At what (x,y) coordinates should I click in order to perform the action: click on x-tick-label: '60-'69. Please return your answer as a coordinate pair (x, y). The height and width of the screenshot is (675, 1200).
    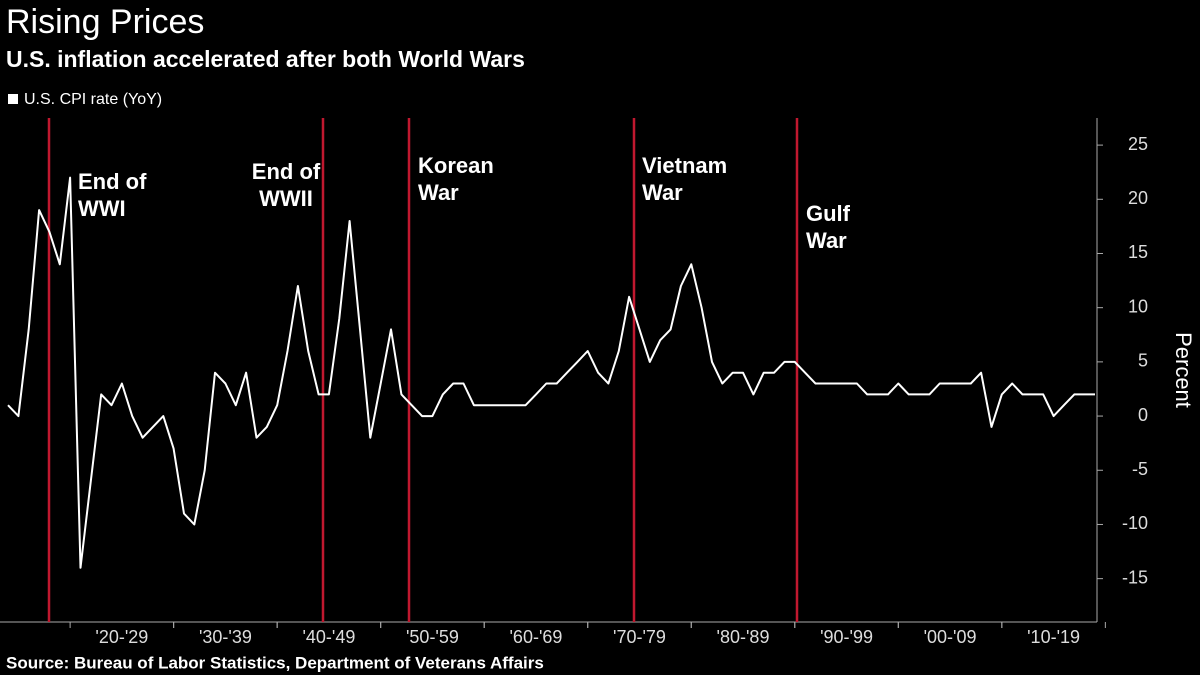
    Looking at the image, I should click on (536, 637).